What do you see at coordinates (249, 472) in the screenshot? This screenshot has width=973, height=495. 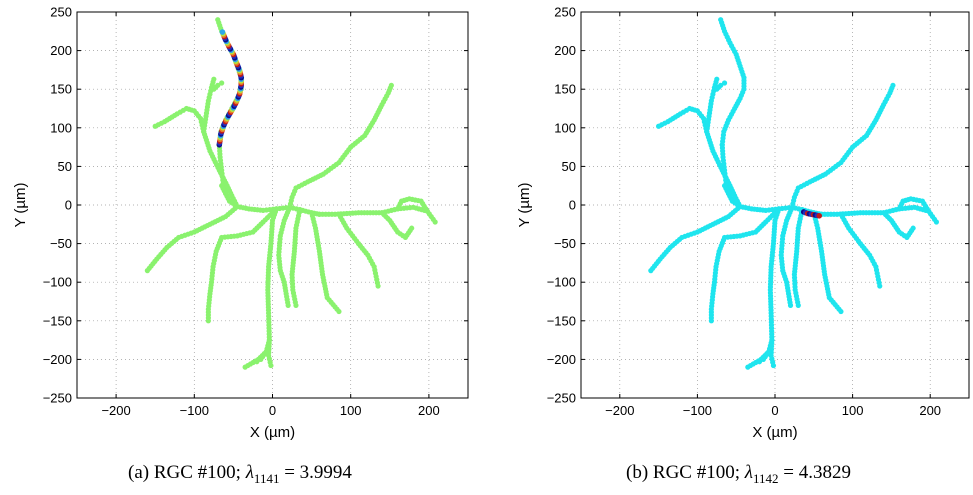 I see `caption-a-lambda: λ` at bounding box center [249, 472].